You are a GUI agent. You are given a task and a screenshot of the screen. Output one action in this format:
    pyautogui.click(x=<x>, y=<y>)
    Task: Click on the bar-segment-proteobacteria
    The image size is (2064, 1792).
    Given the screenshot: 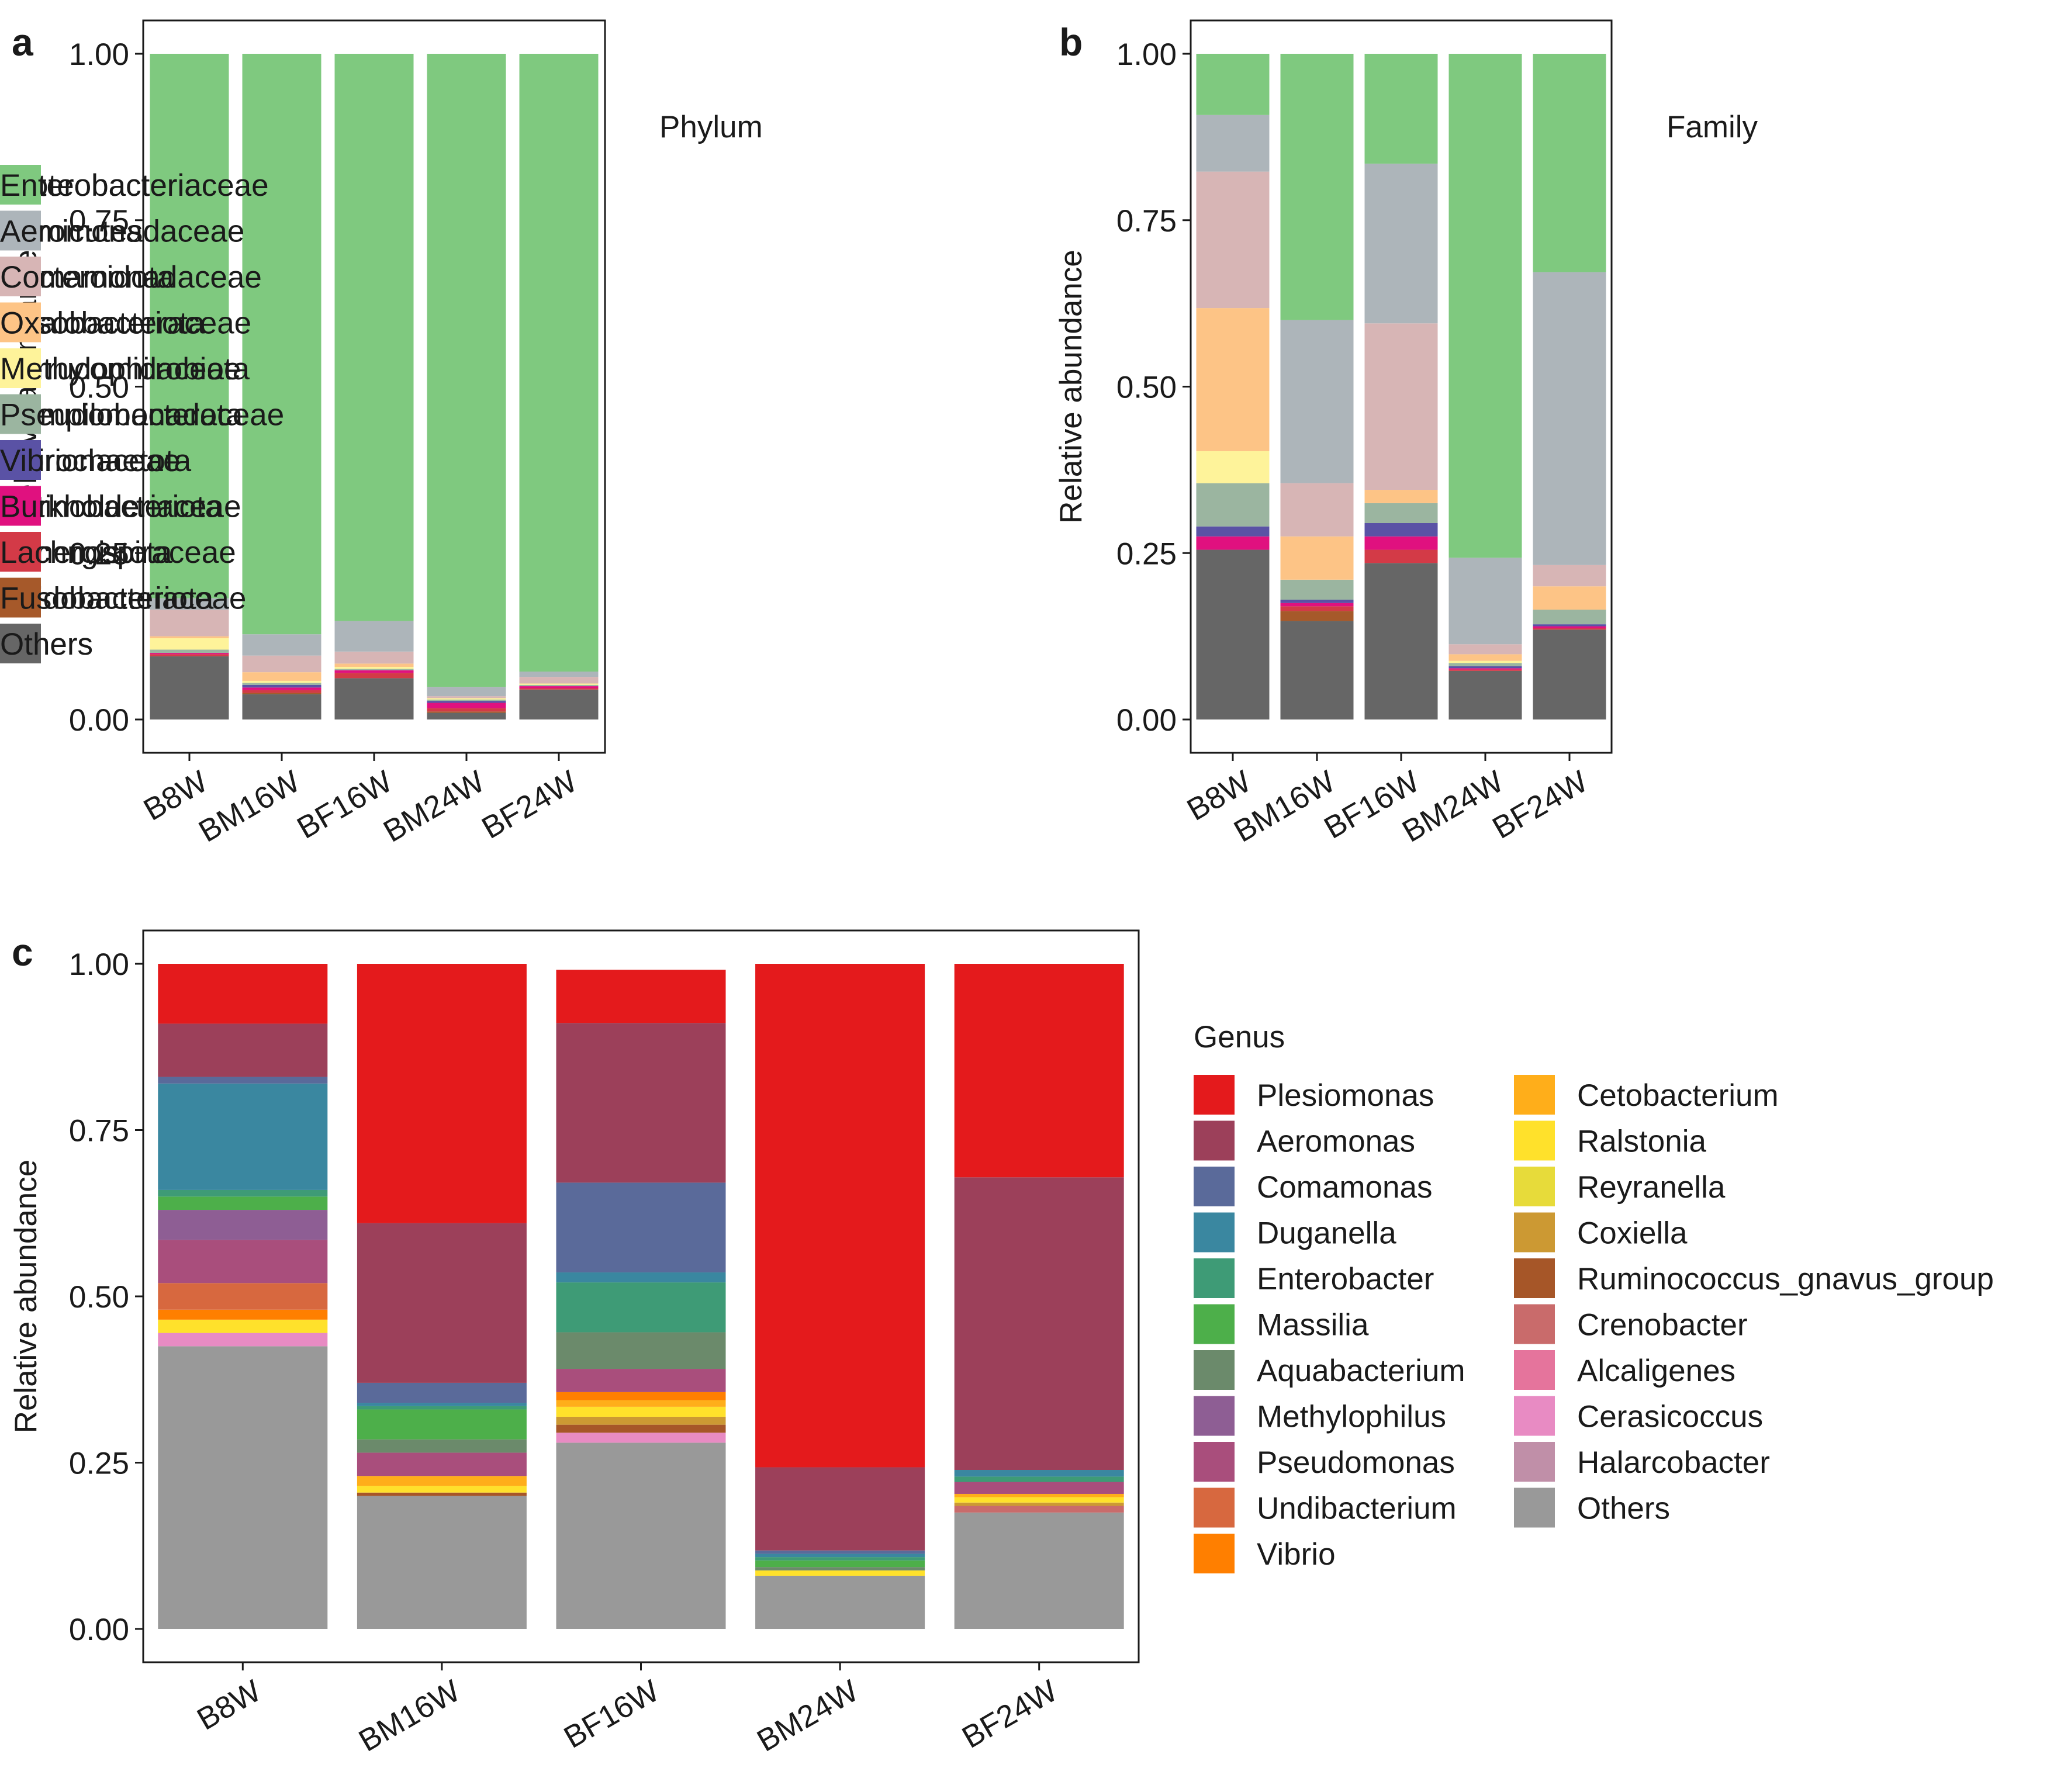 What is the action you would take?
    pyautogui.click(x=281, y=344)
    